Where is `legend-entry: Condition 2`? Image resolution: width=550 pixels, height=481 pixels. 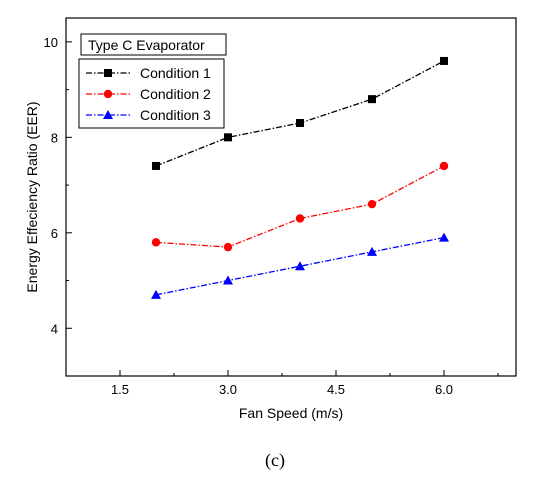 legend-entry: Condition 2 is located at coordinates (148, 94).